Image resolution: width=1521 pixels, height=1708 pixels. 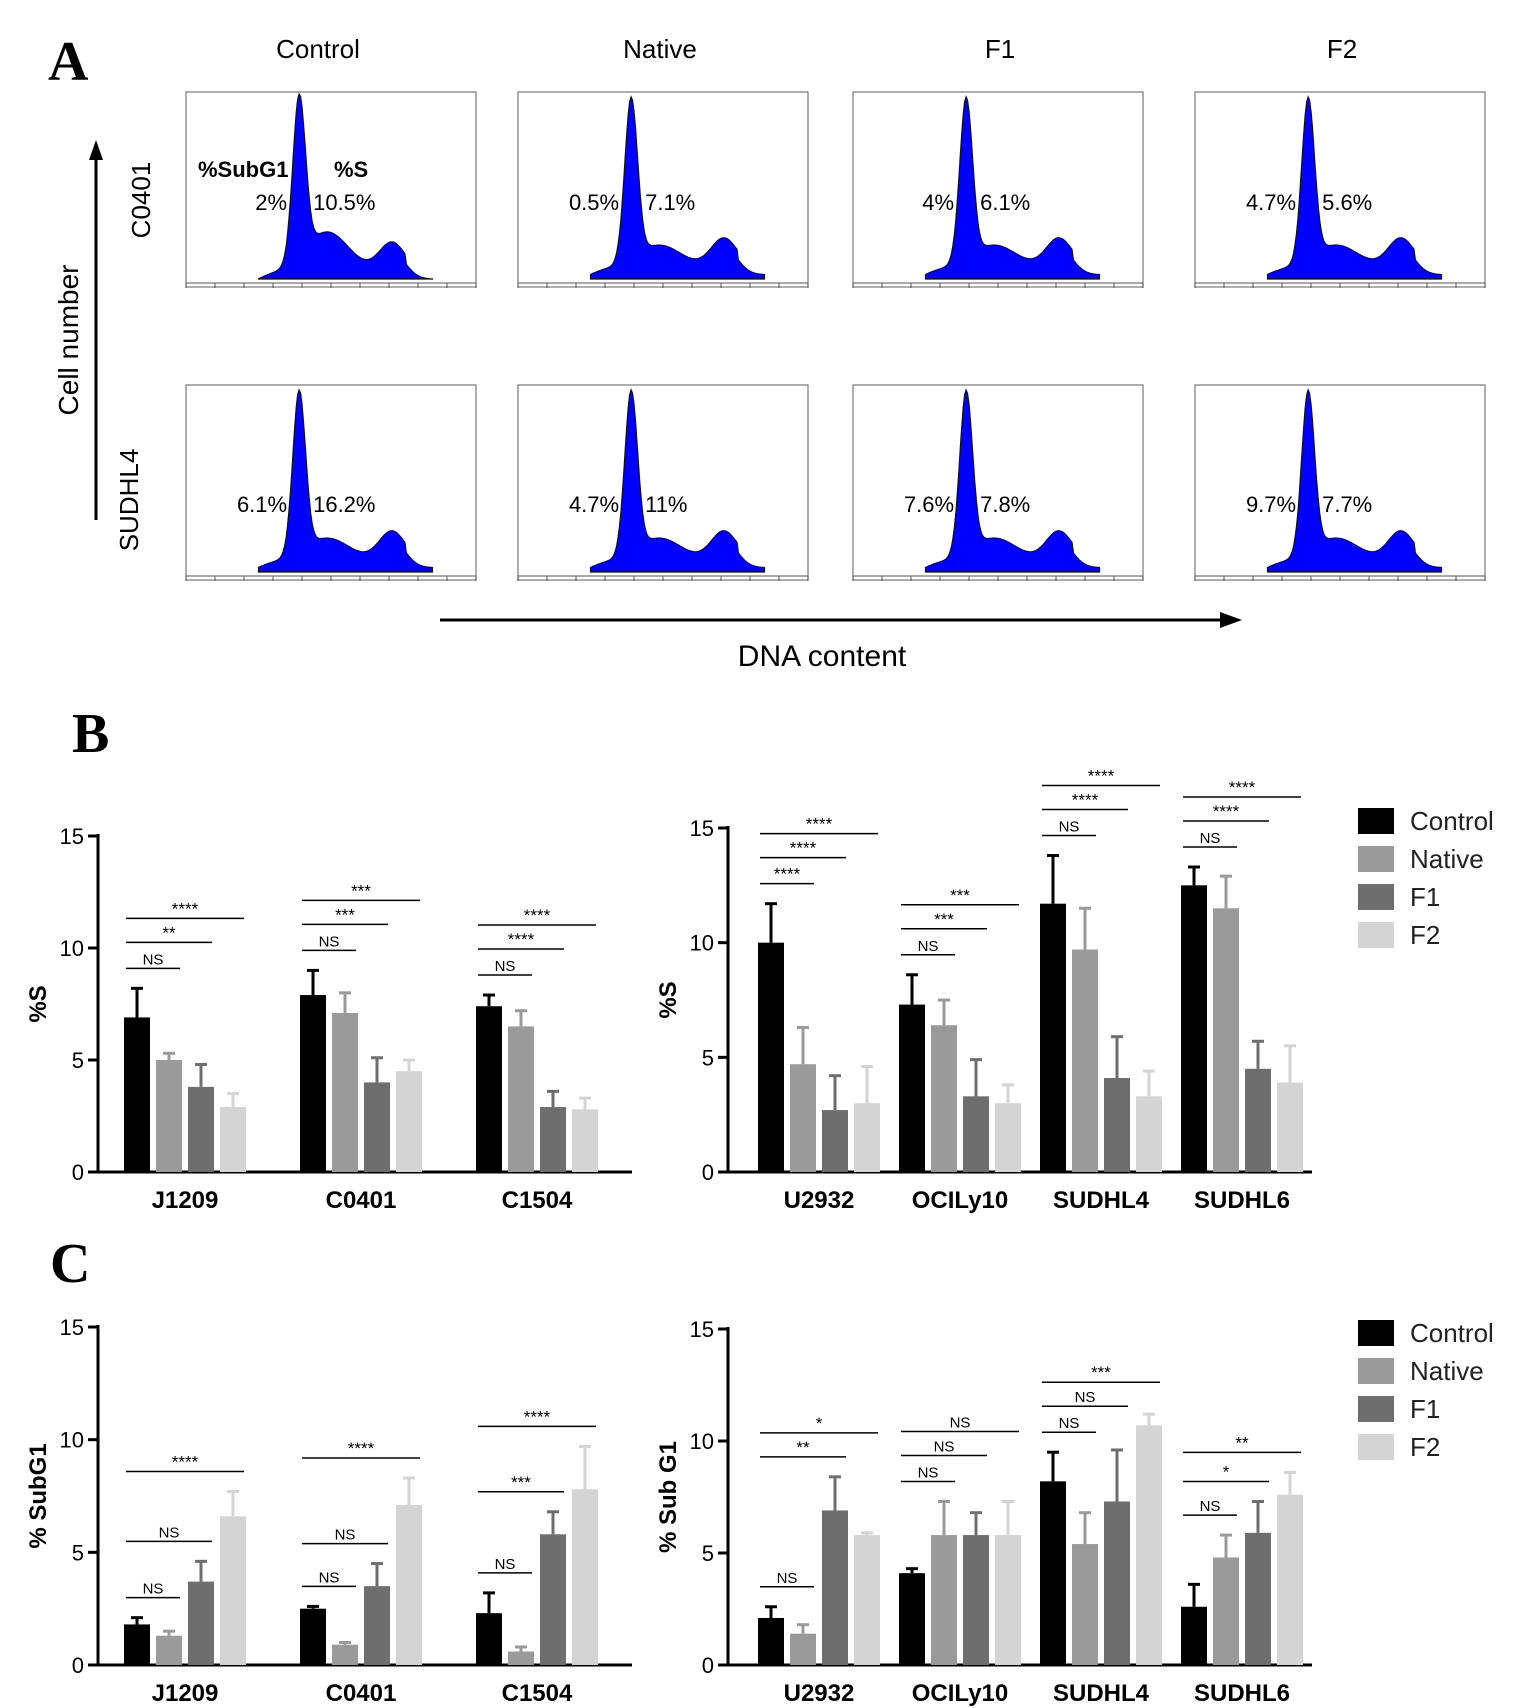 I want to click on bar-c1504-native, so click(x=521, y=1658).